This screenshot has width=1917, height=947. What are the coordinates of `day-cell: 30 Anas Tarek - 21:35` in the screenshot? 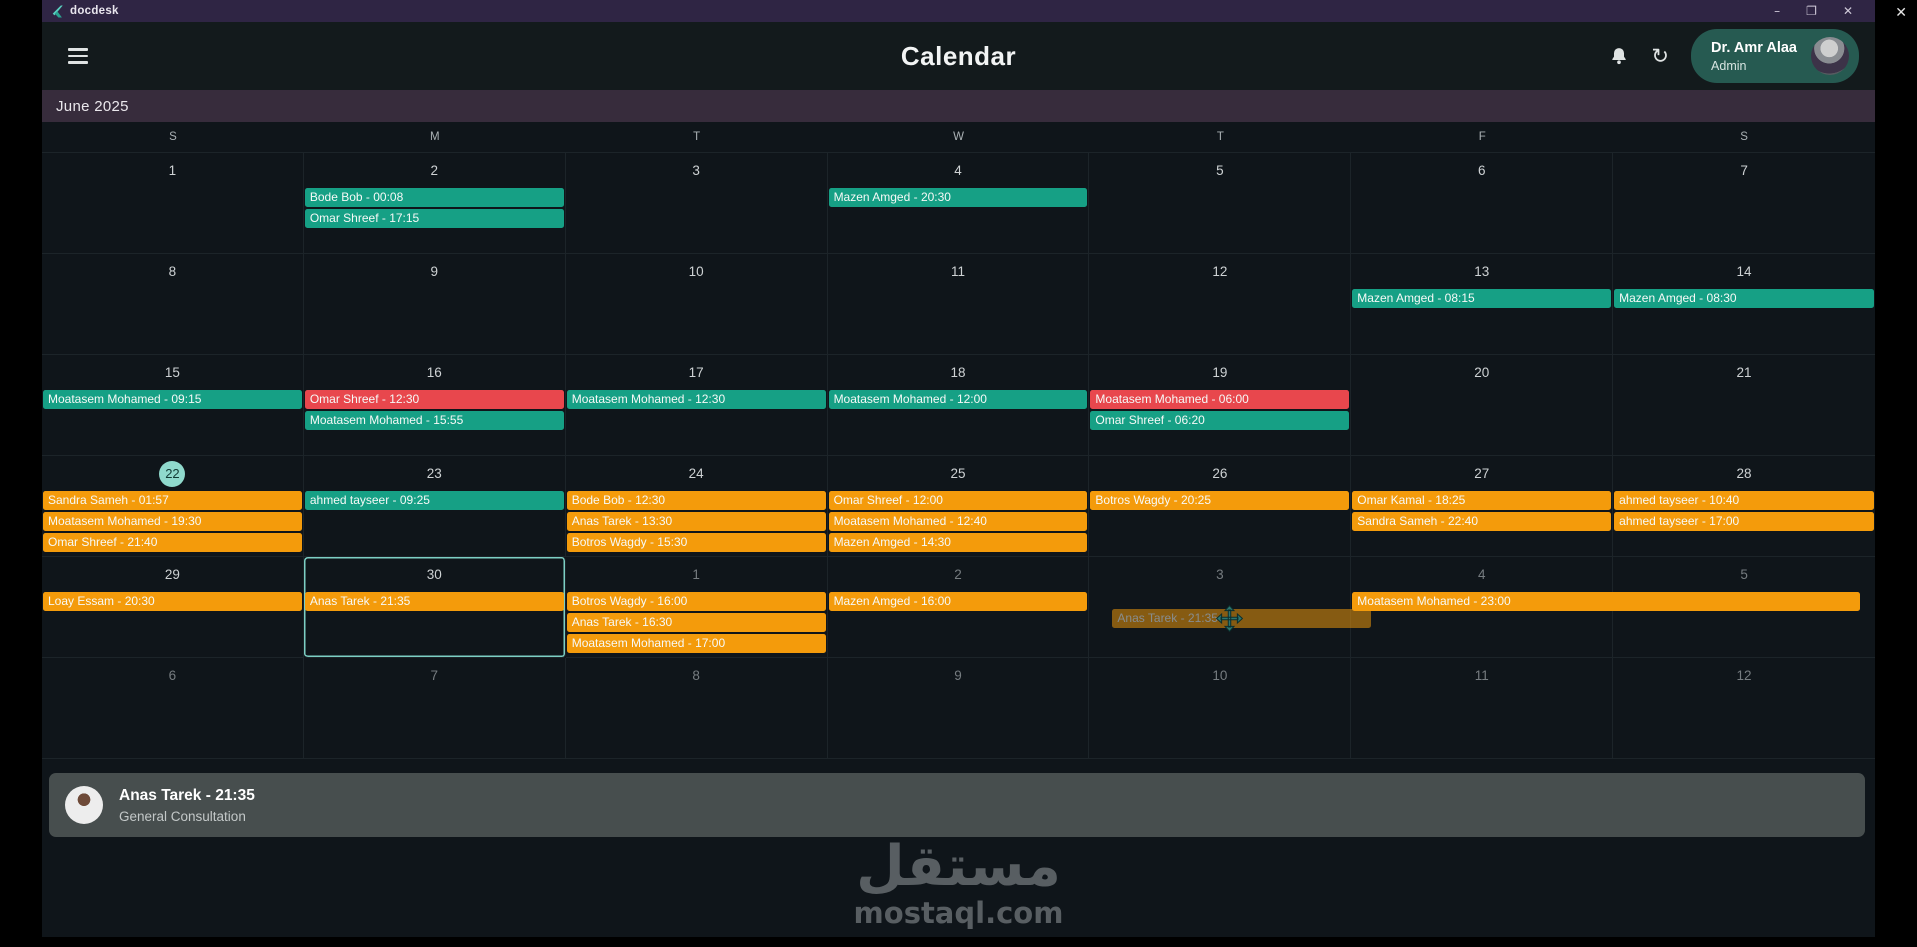 It's located at (434, 607).